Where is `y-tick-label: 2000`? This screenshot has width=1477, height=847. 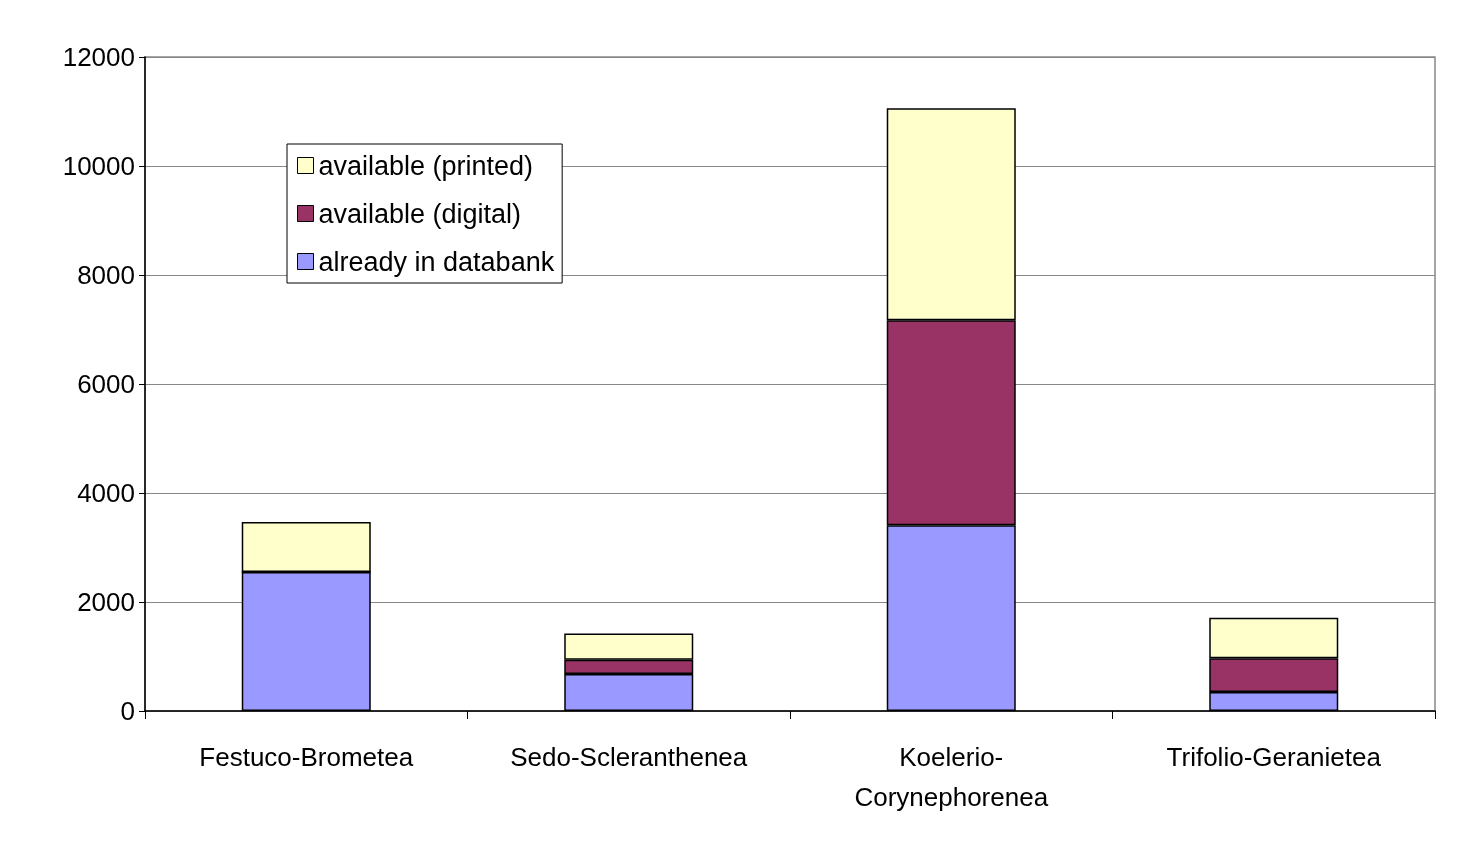
y-tick-label: 2000 is located at coordinates (106, 602).